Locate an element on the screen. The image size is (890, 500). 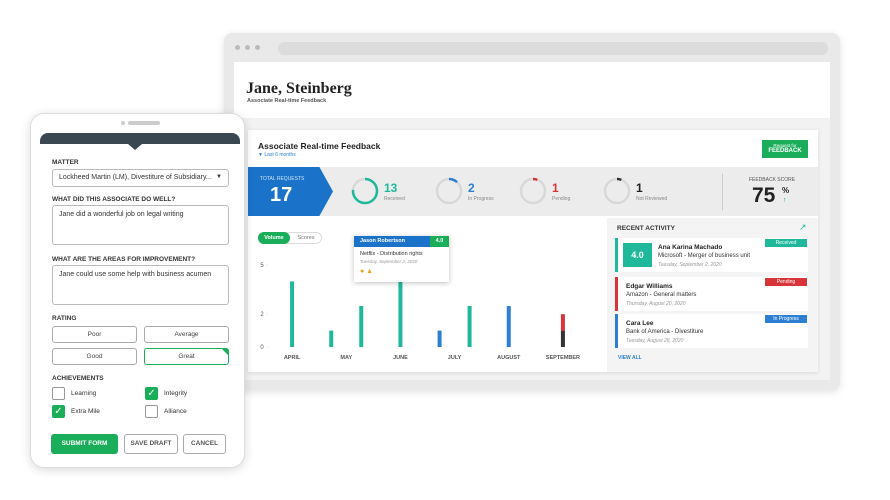
tooltip-icons: ● ▲ is located at coordinates (367, 271).